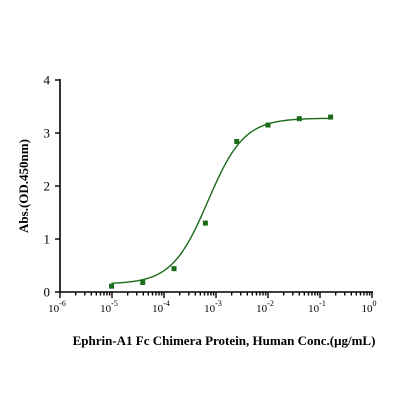 Image resolution: width=416 pixels, height=416 pixels. I want to click on x-axis-ticks: 10⁻⁶ 10⁻⁵ 10⁻⁴ 10⁻³ 10⁻² 10⁻¹ 10⁰, so click(212, 303).